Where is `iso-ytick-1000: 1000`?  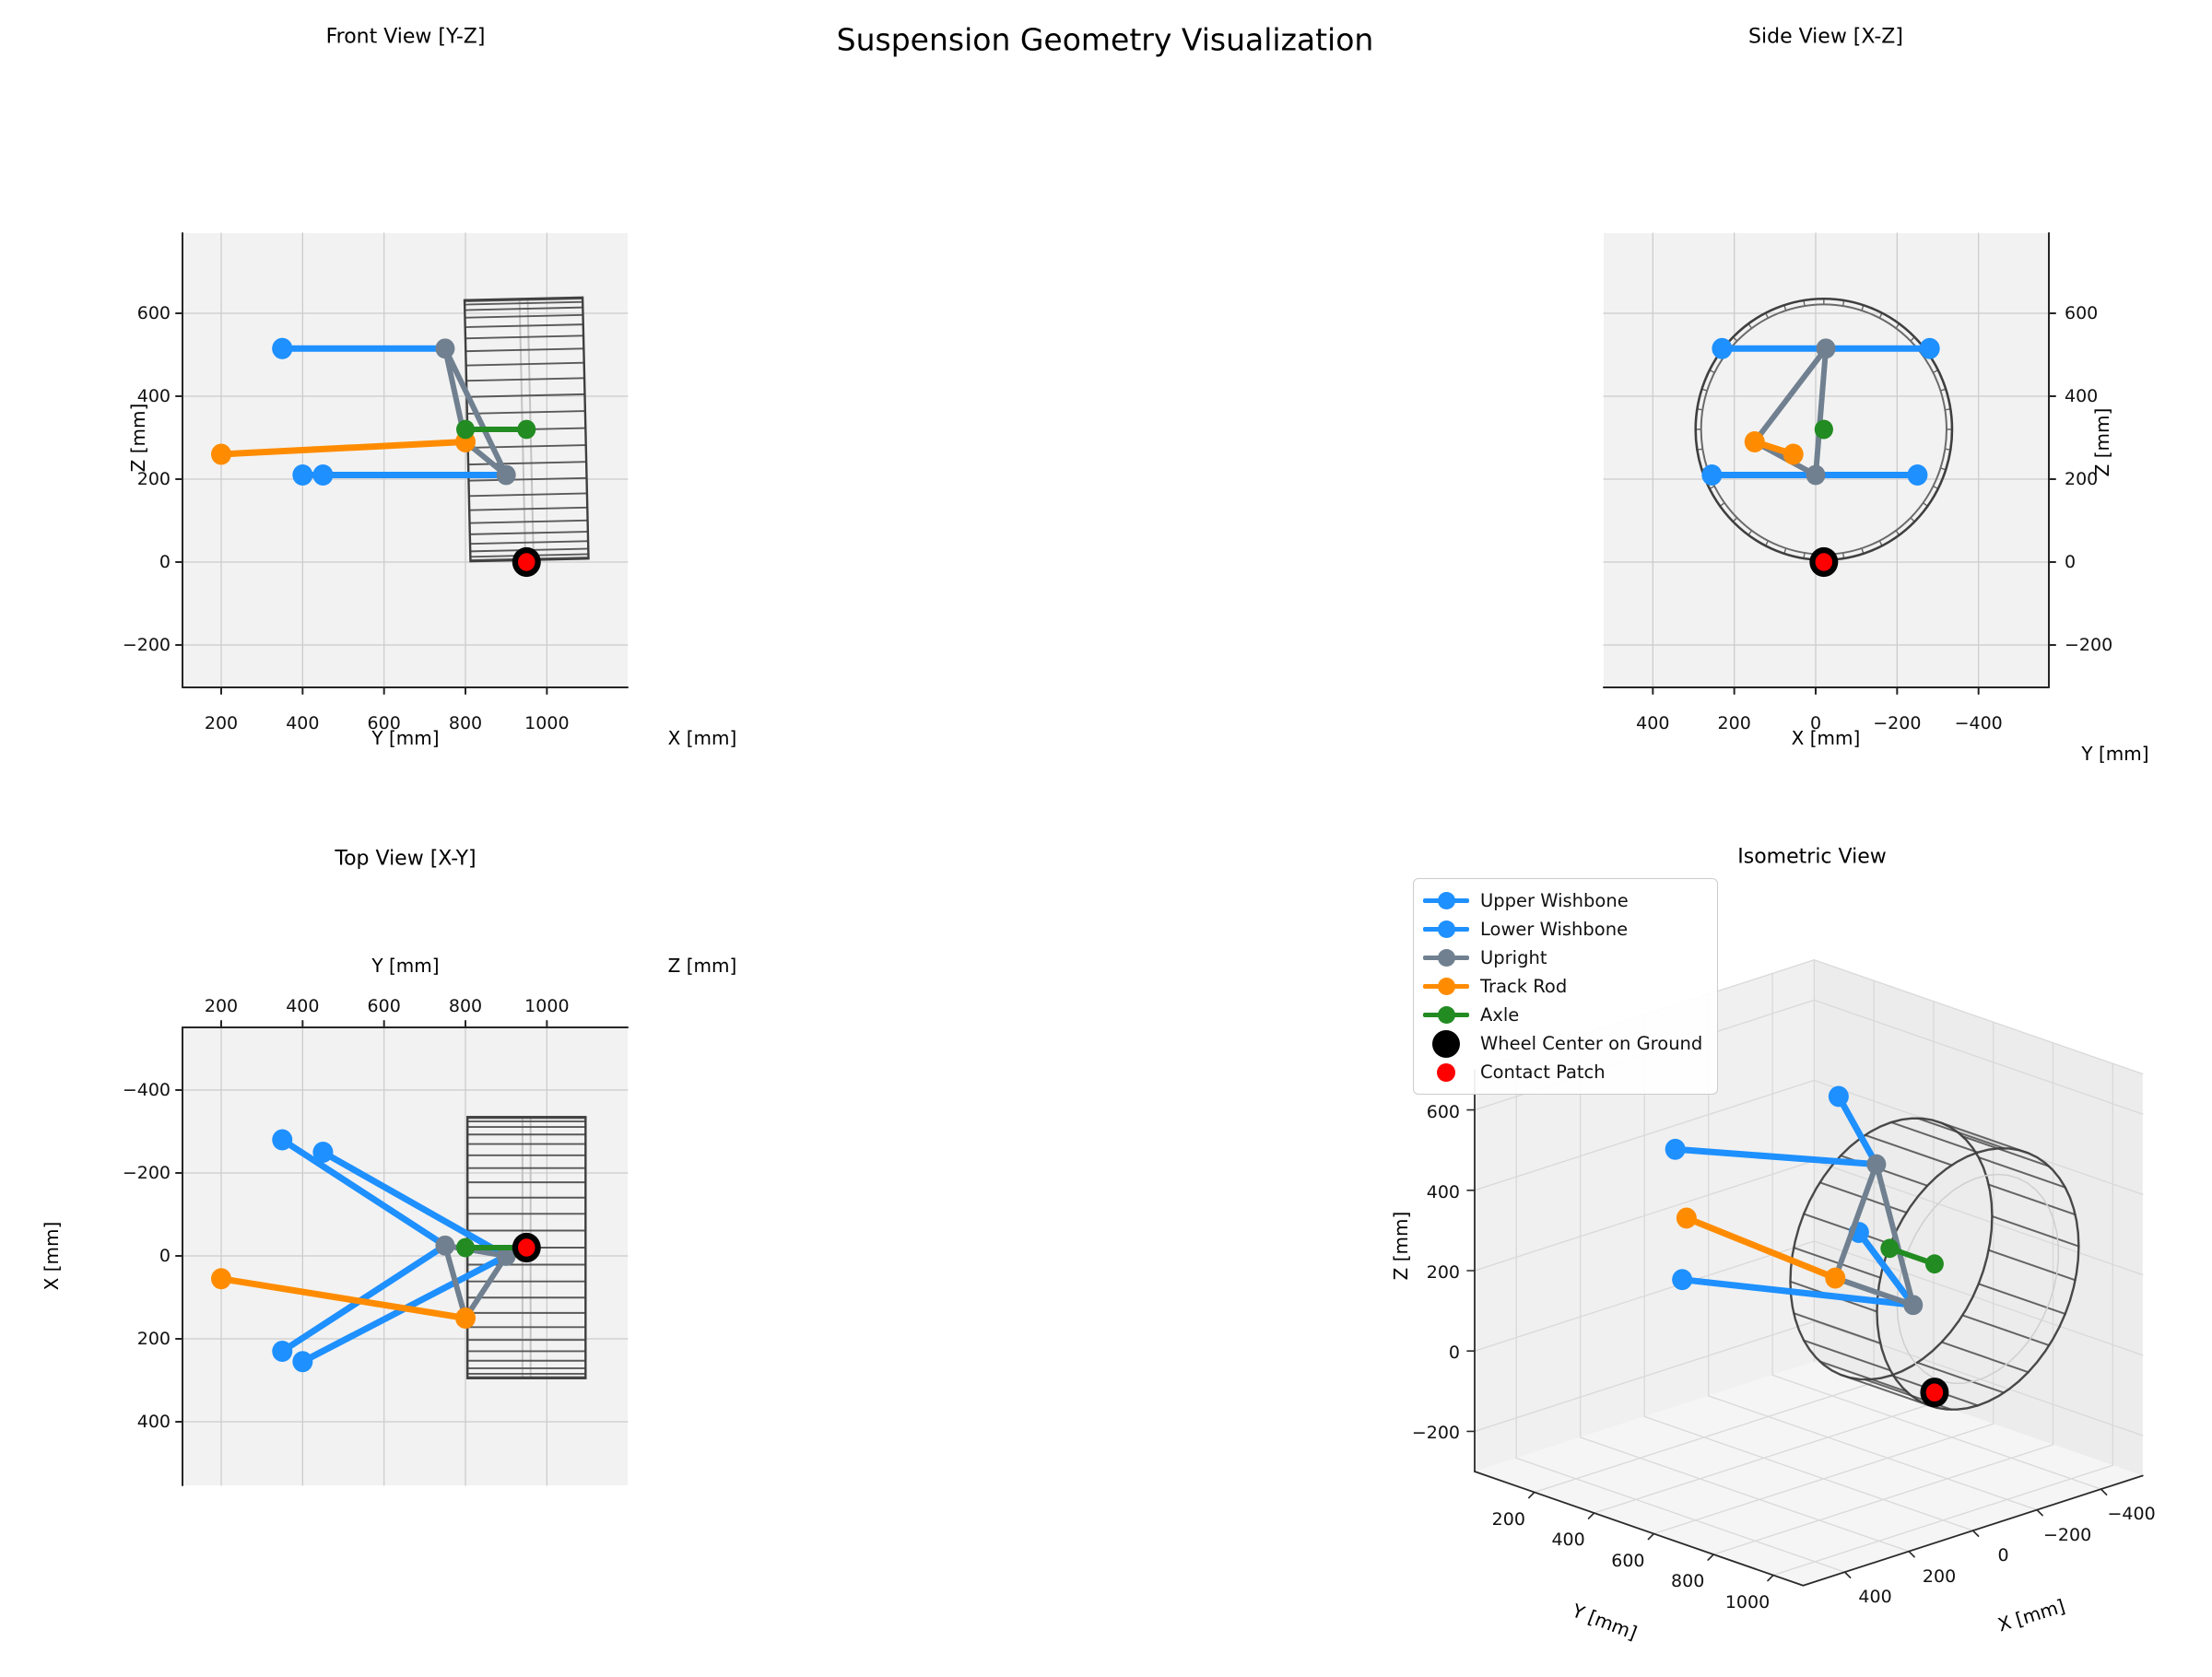 iso-ytick-1000: 1000 is located at coordinates (1747, 1601).